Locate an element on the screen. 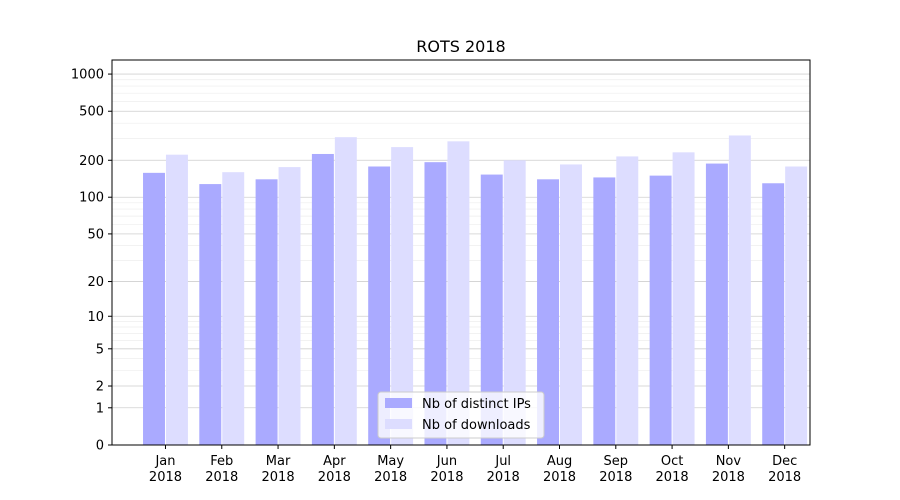  y-axis: 0 1 2 5 10 20 50 100 200 500 1000 is located at coordinates (91, 261).